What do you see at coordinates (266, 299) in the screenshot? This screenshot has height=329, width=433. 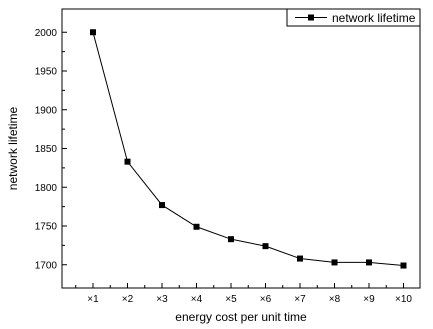 I see `x-tick-label: ×6` at bounding box center [266, 299].